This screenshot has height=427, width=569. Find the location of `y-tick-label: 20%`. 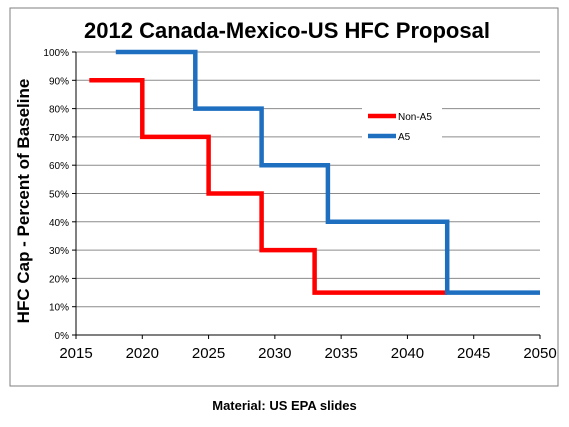

y-tick-label: 20% is located at coordinates (59, 279).